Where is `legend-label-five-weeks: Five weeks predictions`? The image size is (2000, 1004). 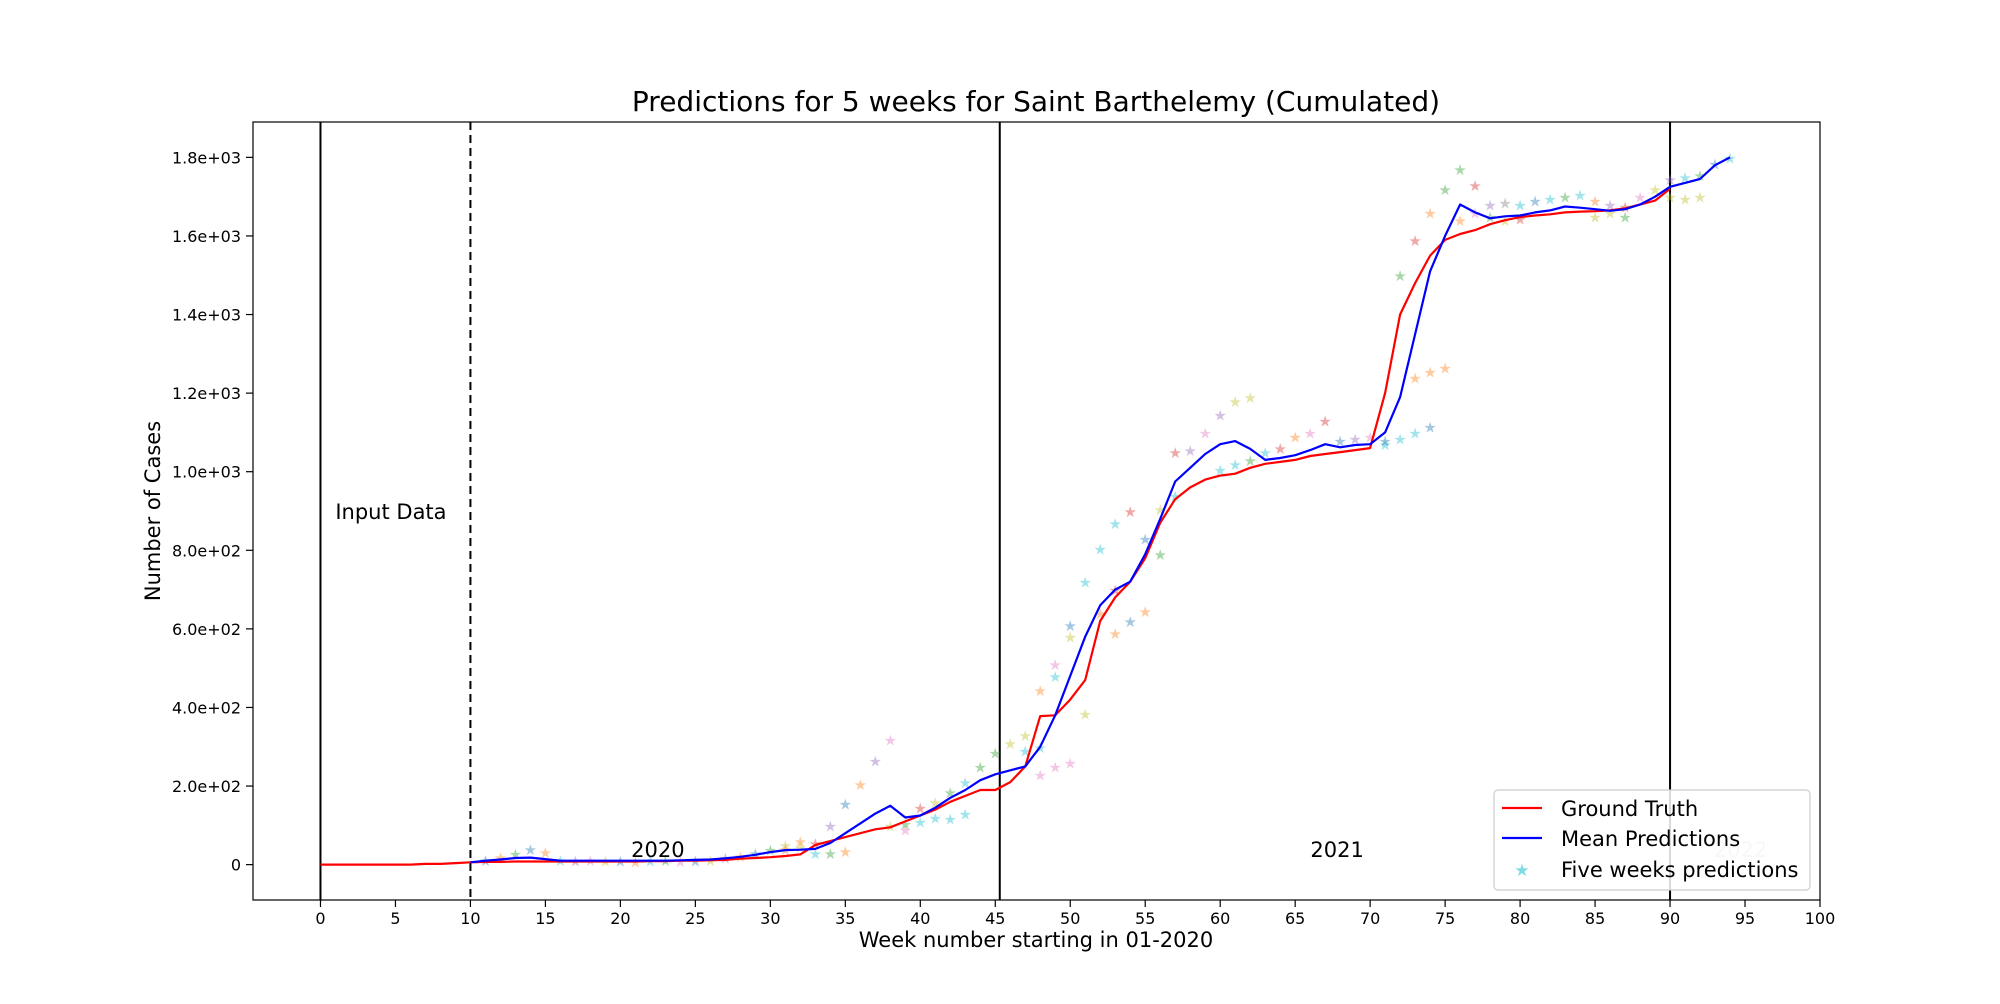 legend-label-five-weeks: Five weeks predictions is located at coordinates (1680, 870).